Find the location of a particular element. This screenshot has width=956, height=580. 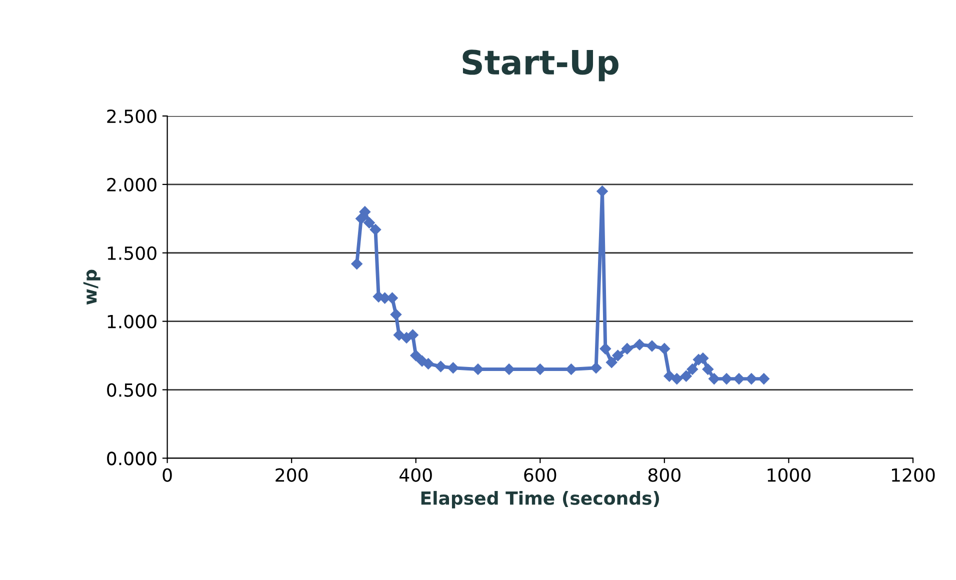

y-axis-title: w/p is located at coordinates (91, 287).